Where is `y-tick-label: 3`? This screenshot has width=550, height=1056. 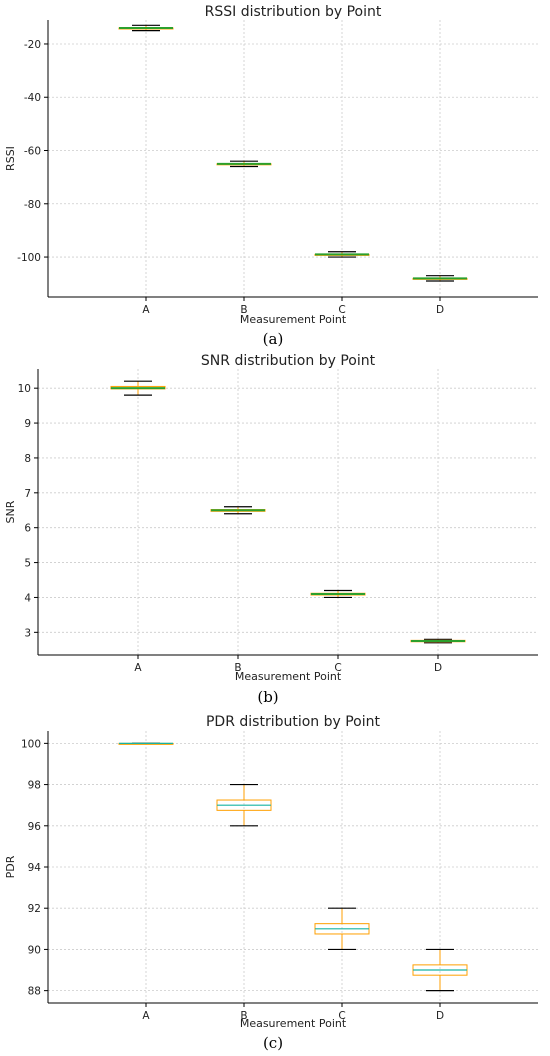
y-tick-label: 3 is located at coordinates (27, 633).